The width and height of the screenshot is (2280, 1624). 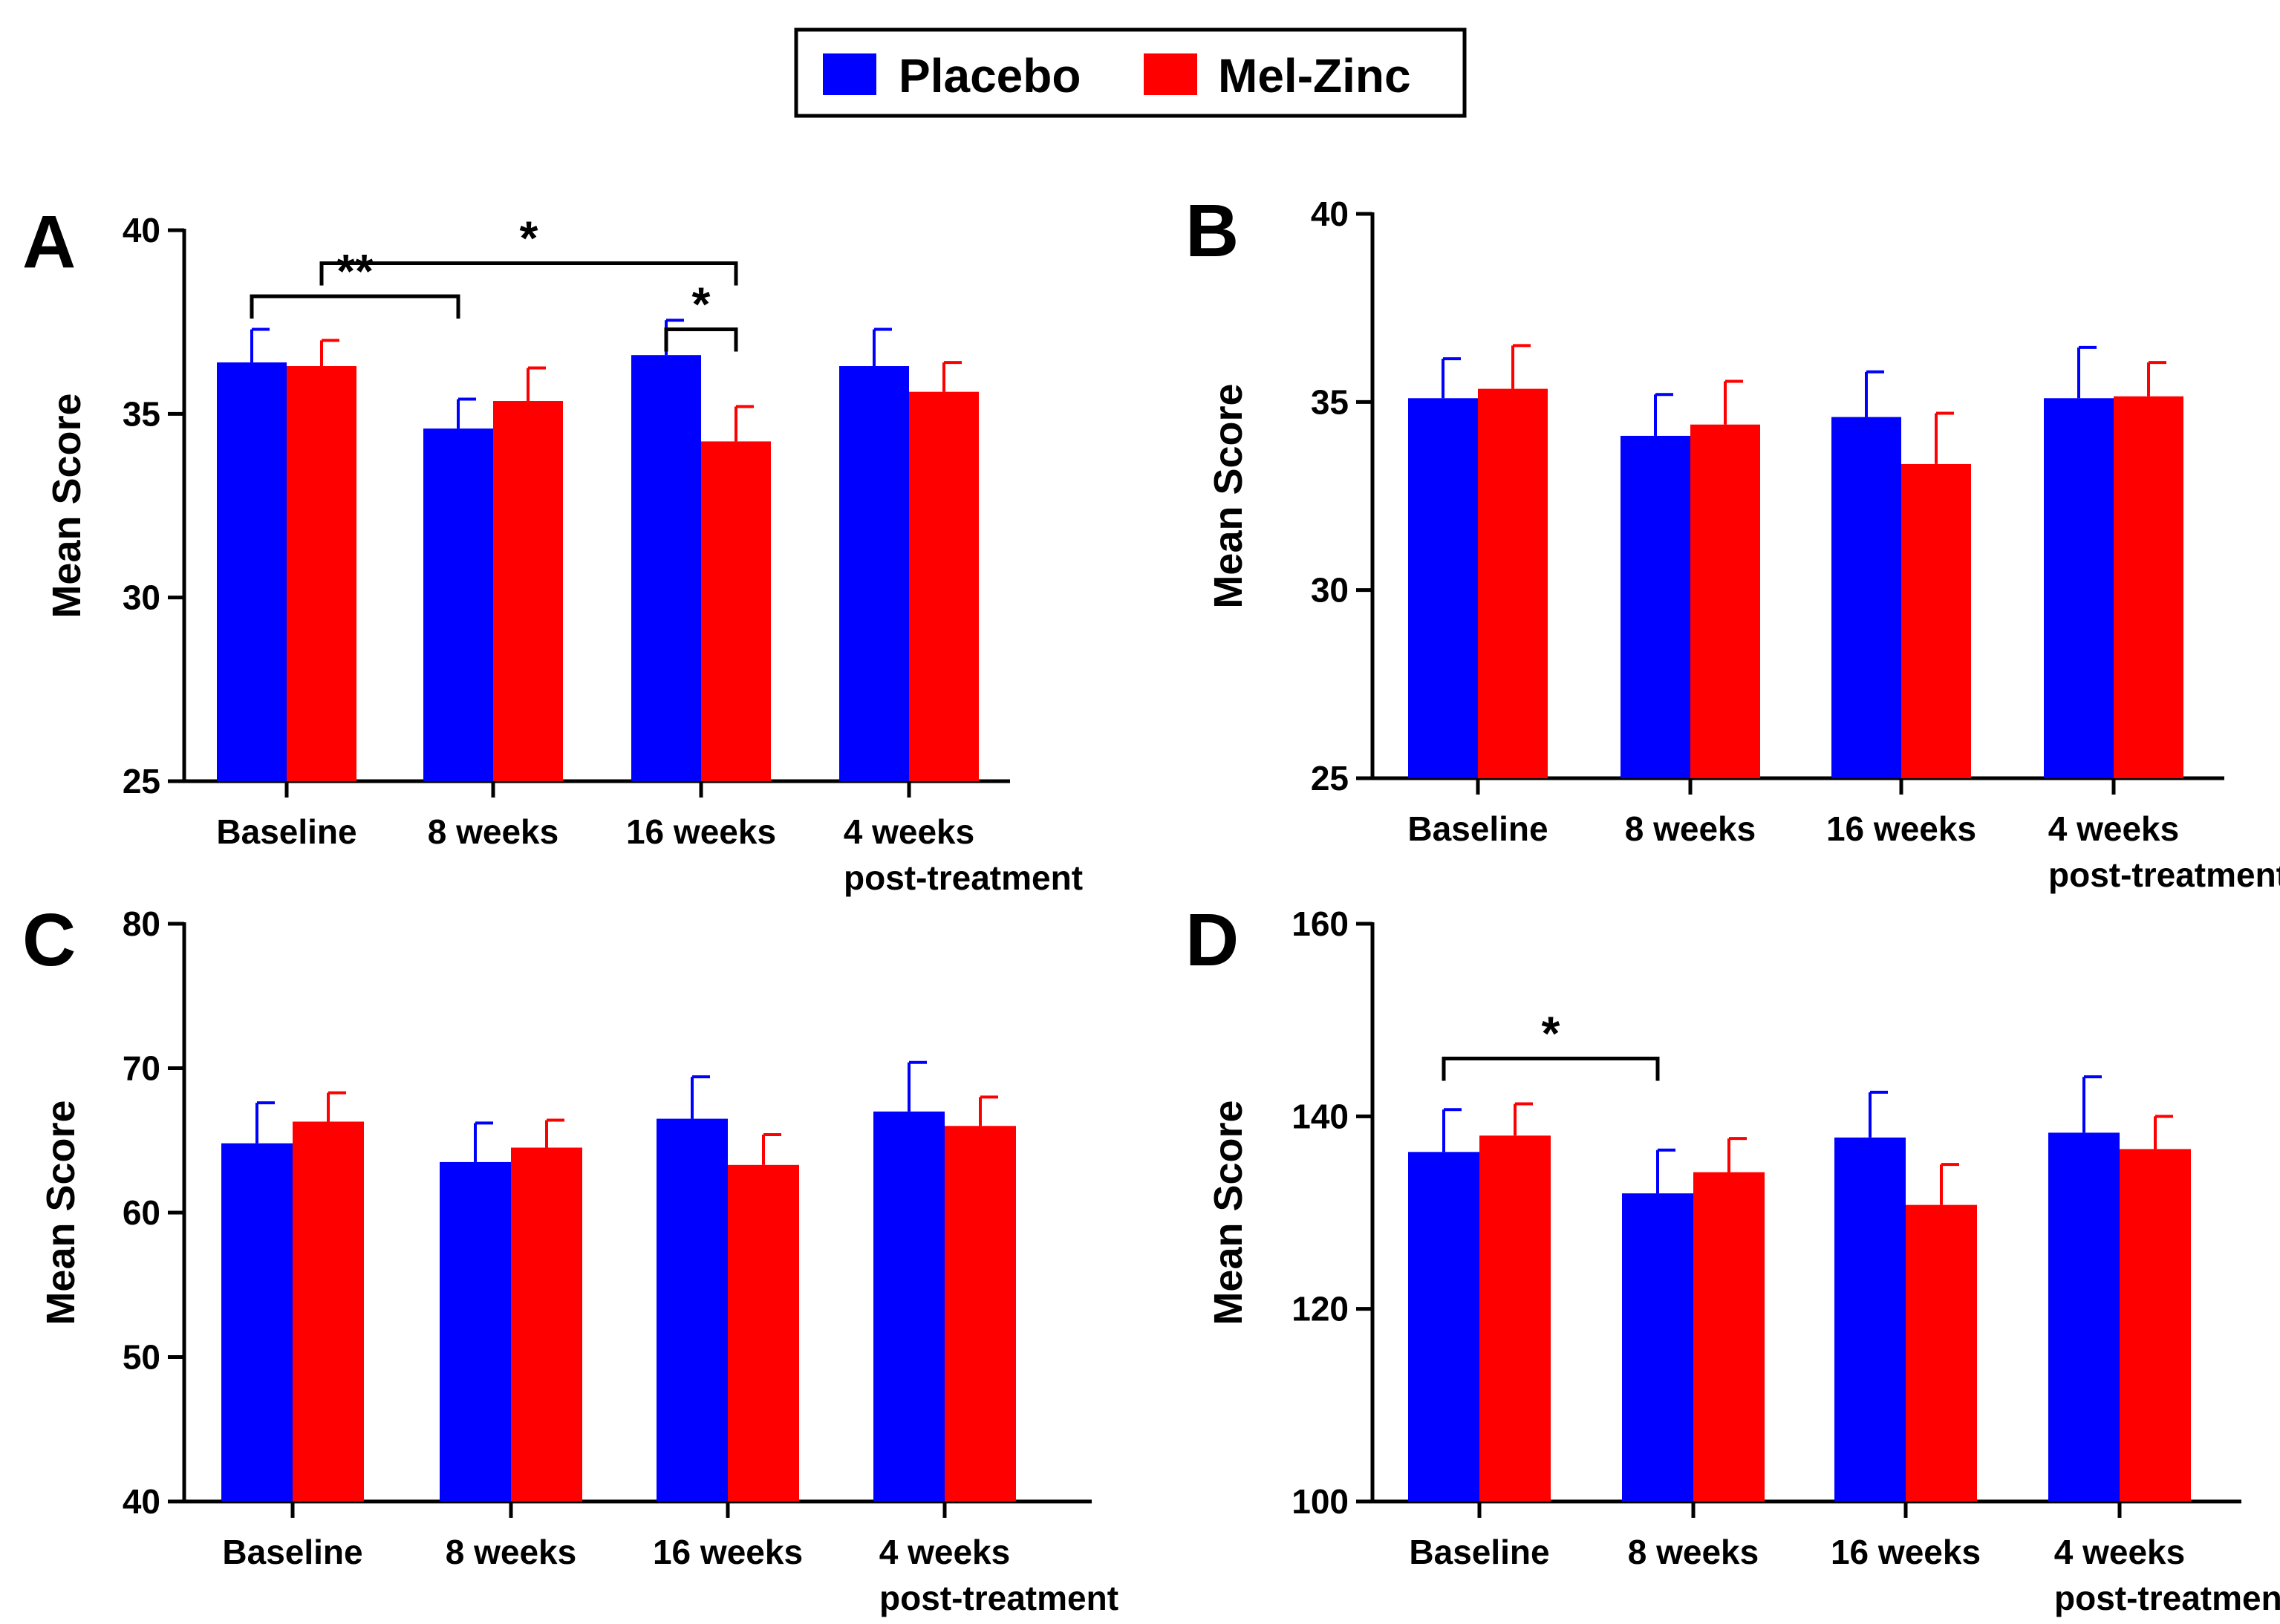 What do you see at coordinates (1320, 1309) in the screenshot?
I see `y-tick-label: 120` at bounding box center [1320, 1309].